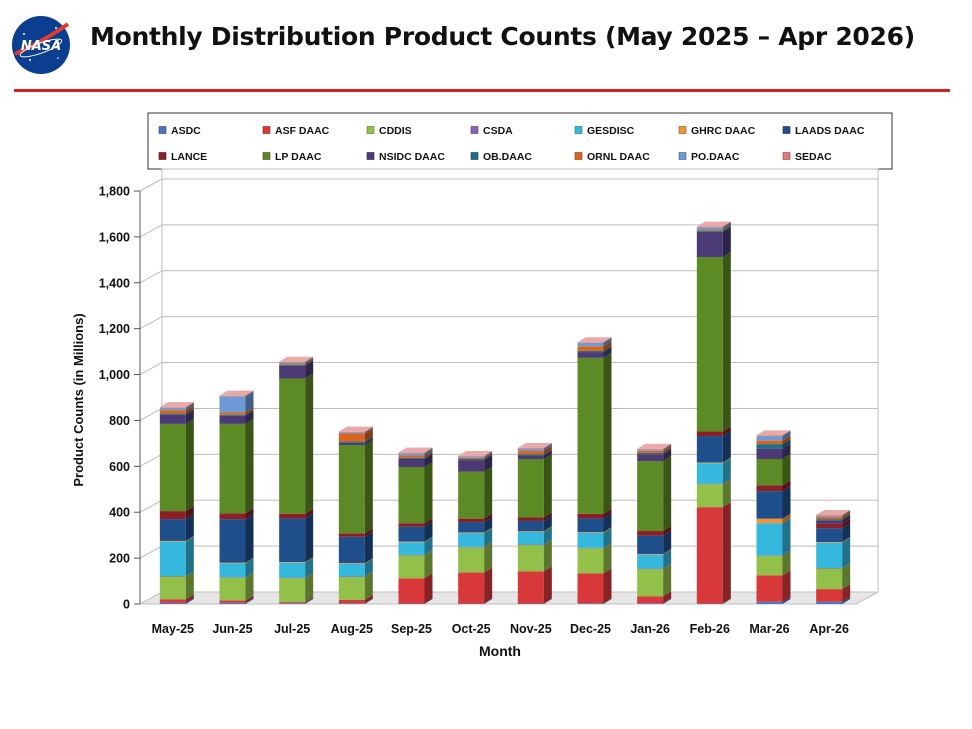  I want to click on legend-label: PO.DAAC, so click(715, 157).